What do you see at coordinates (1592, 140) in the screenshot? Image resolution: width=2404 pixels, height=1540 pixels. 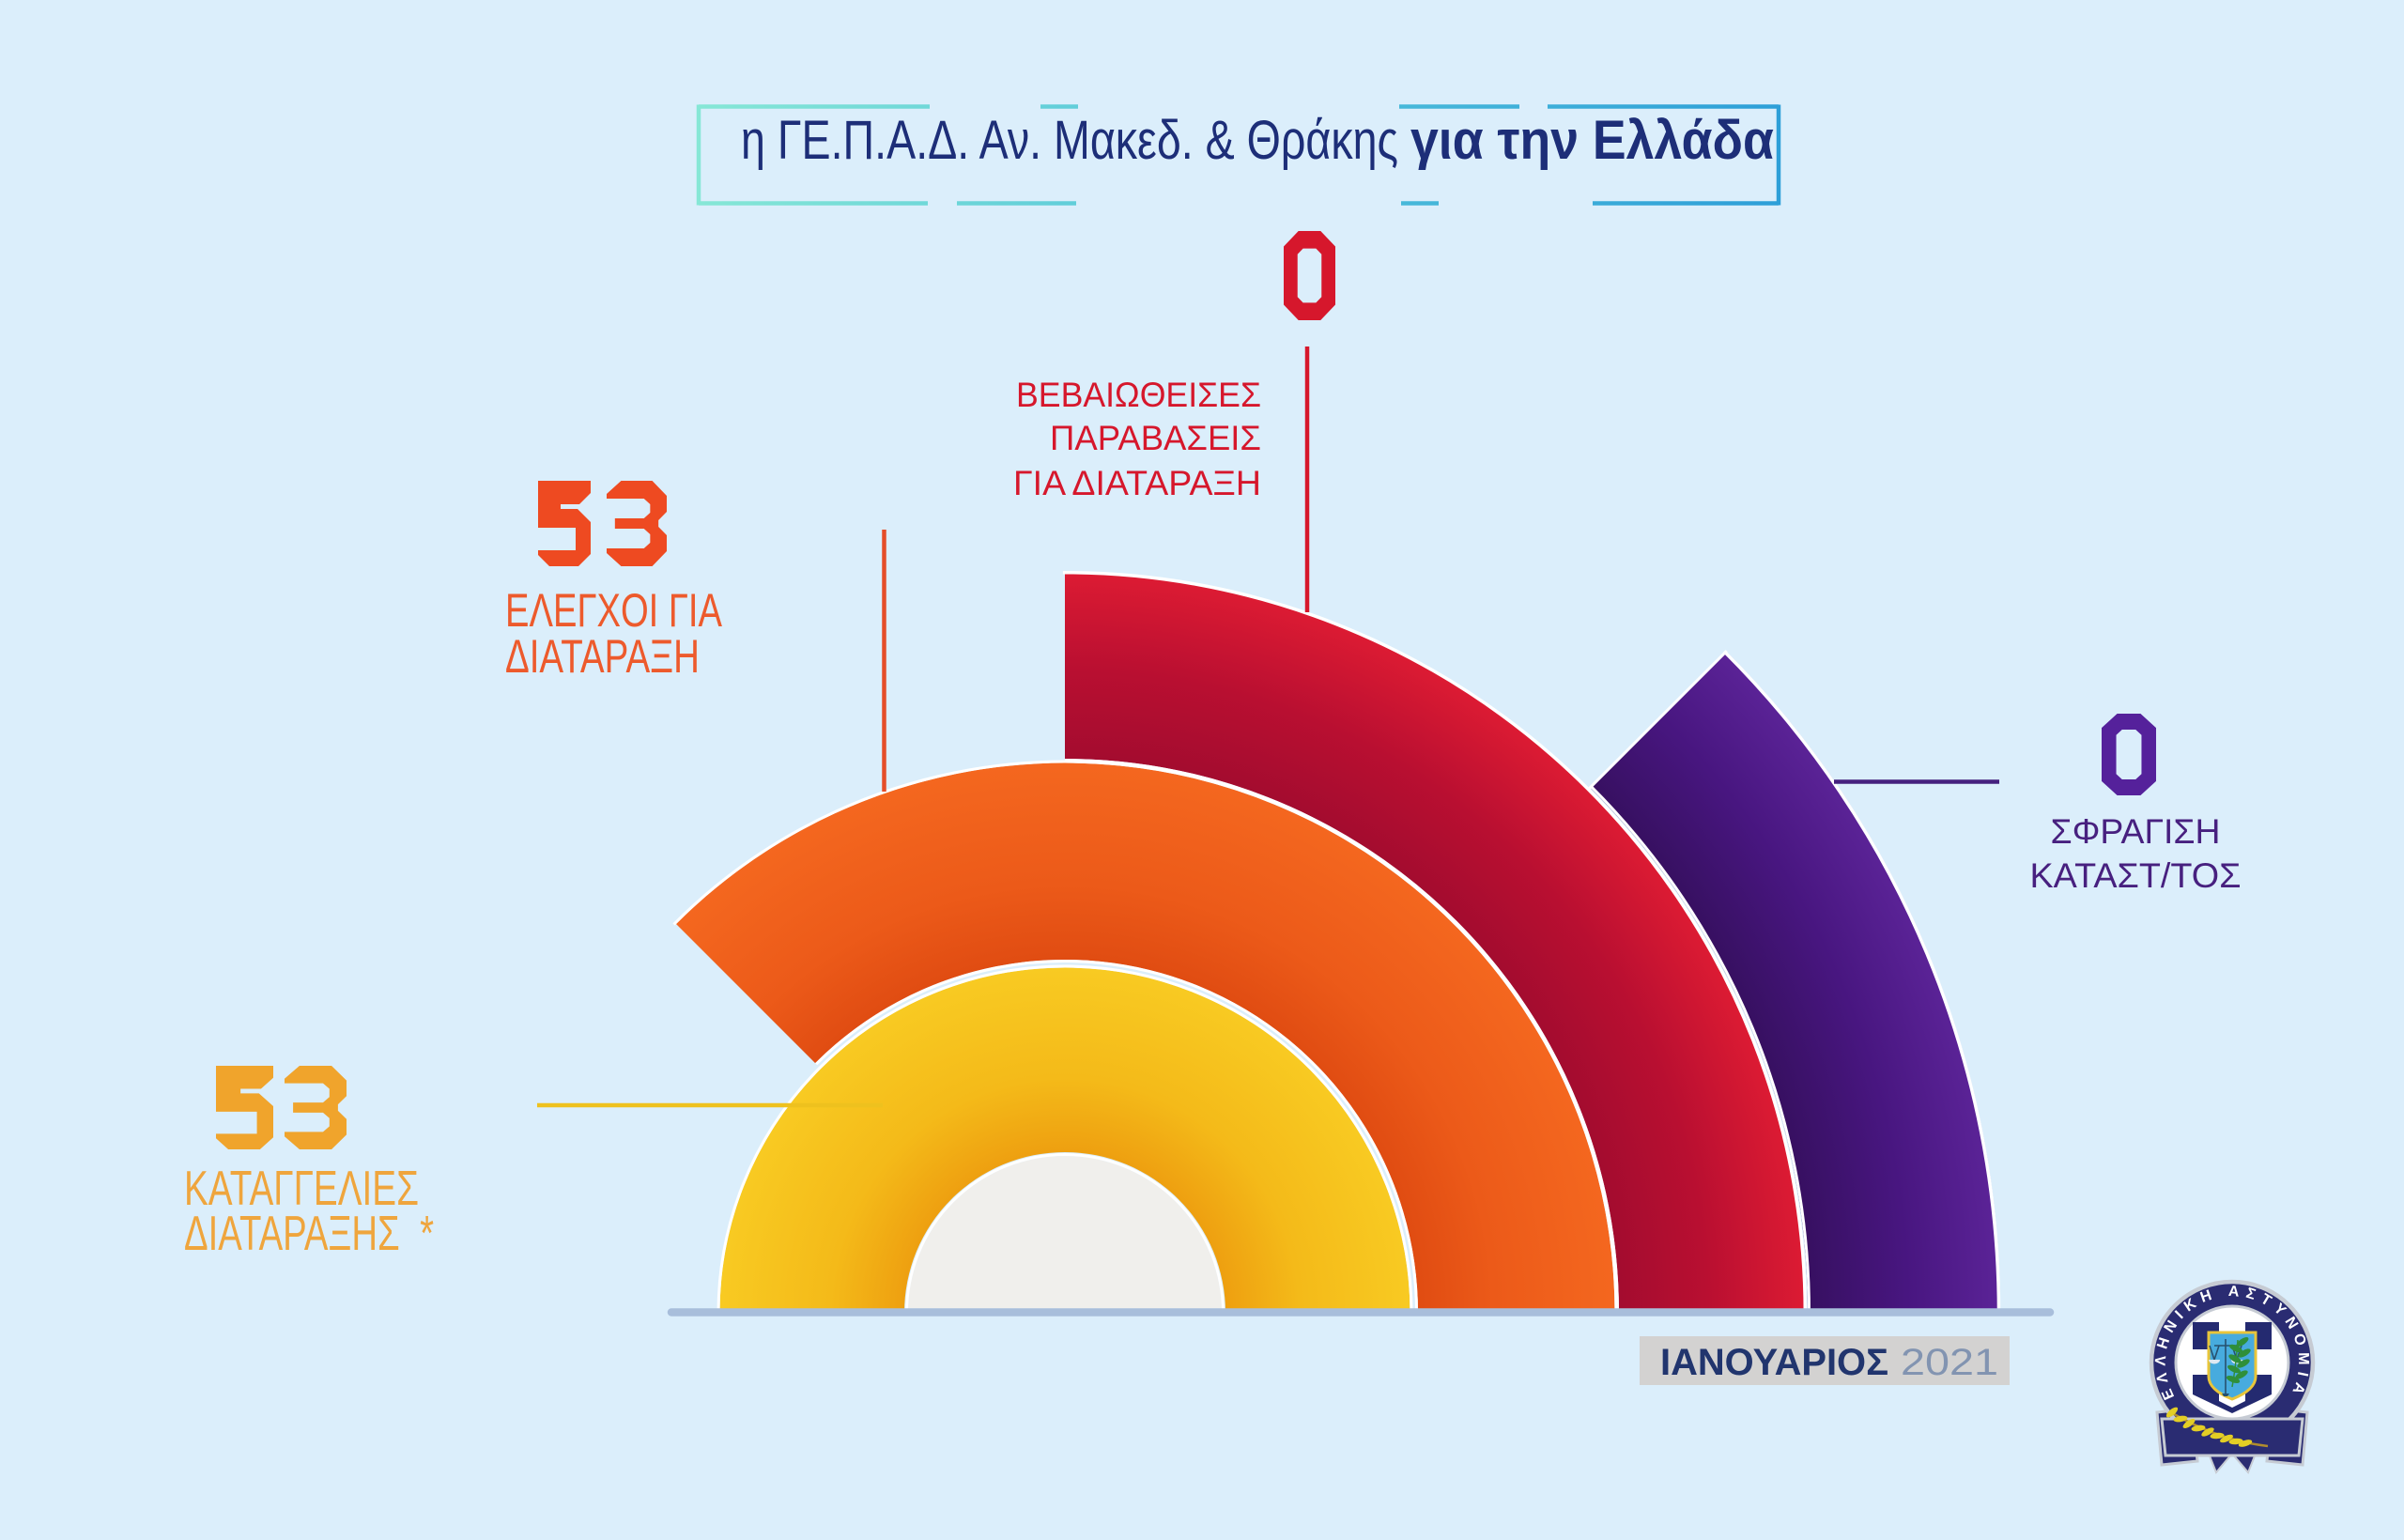 I see `svg-text: για την Ελλάδα` at bounding box center [1592, 140].